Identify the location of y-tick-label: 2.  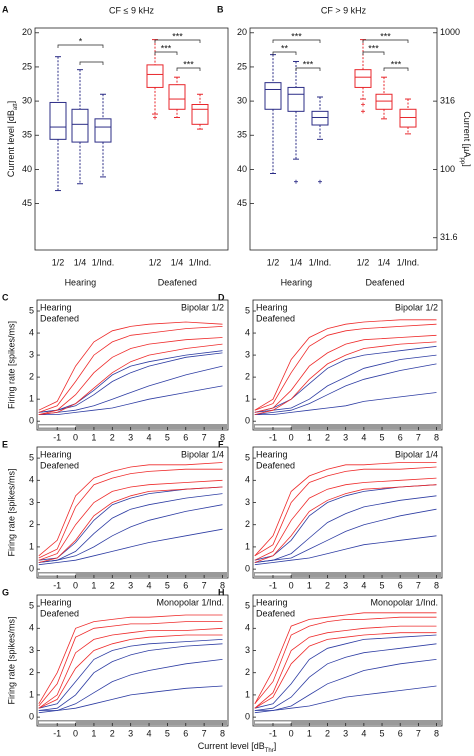
(31, 376).